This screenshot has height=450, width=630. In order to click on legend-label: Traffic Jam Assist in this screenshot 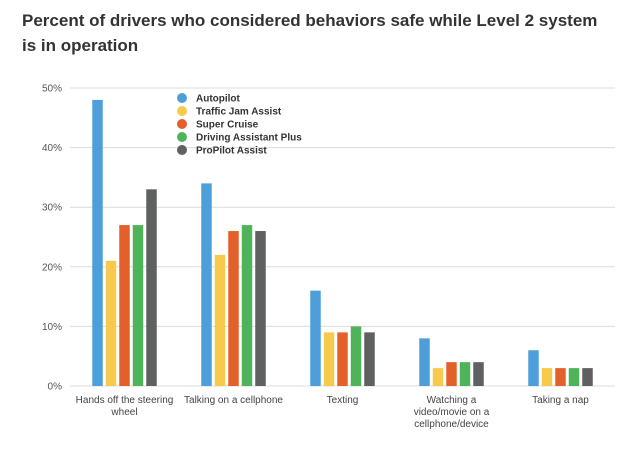, I will do `click(239, 112)`.